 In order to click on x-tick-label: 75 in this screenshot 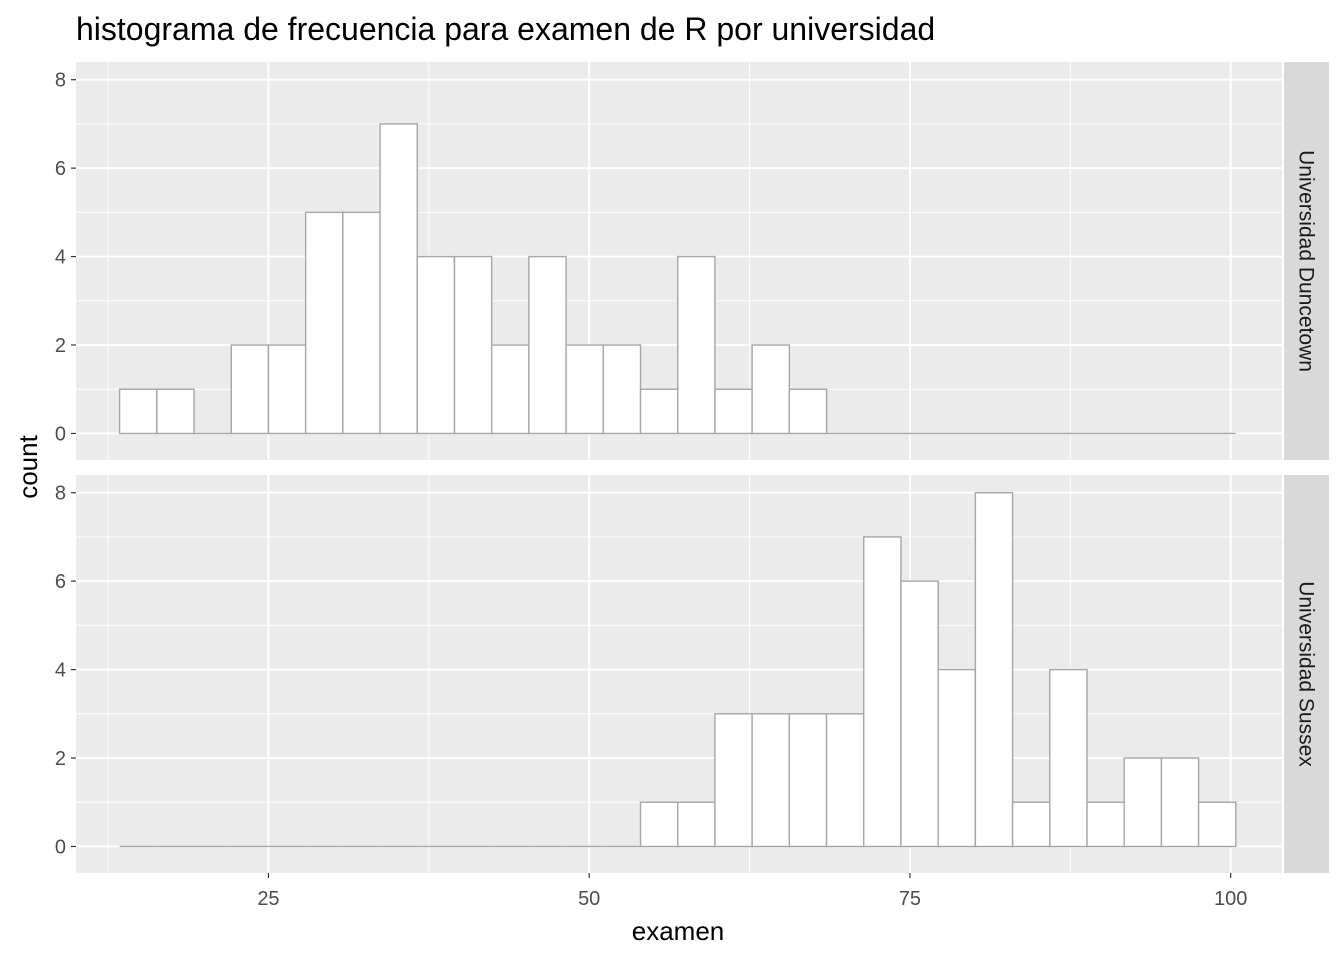, I will do `click(910, 899)`.